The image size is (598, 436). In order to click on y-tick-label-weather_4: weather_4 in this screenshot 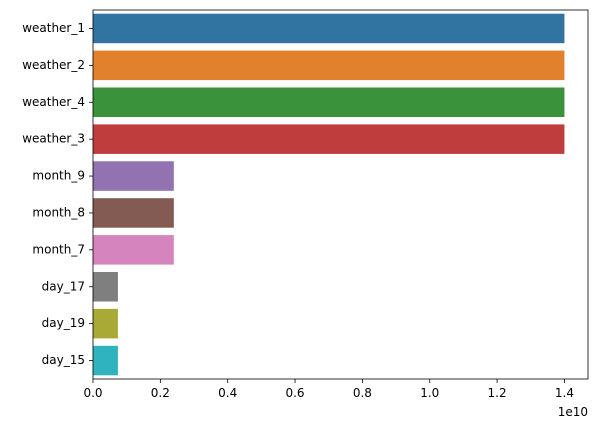, I will do `click(53, 102)`.